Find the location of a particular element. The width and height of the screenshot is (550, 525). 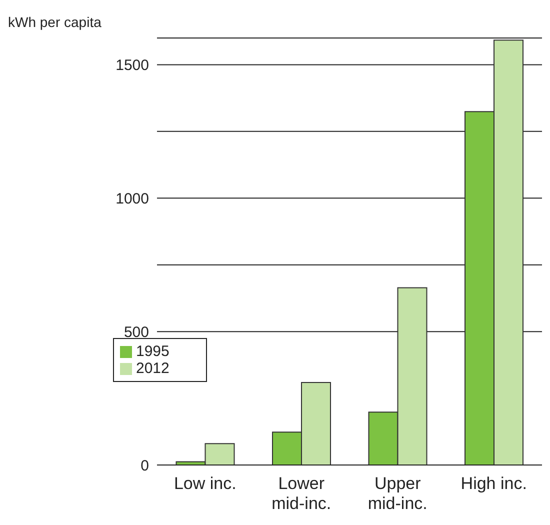

x-tick-label: High inc. is located at coordinates (493, 483).